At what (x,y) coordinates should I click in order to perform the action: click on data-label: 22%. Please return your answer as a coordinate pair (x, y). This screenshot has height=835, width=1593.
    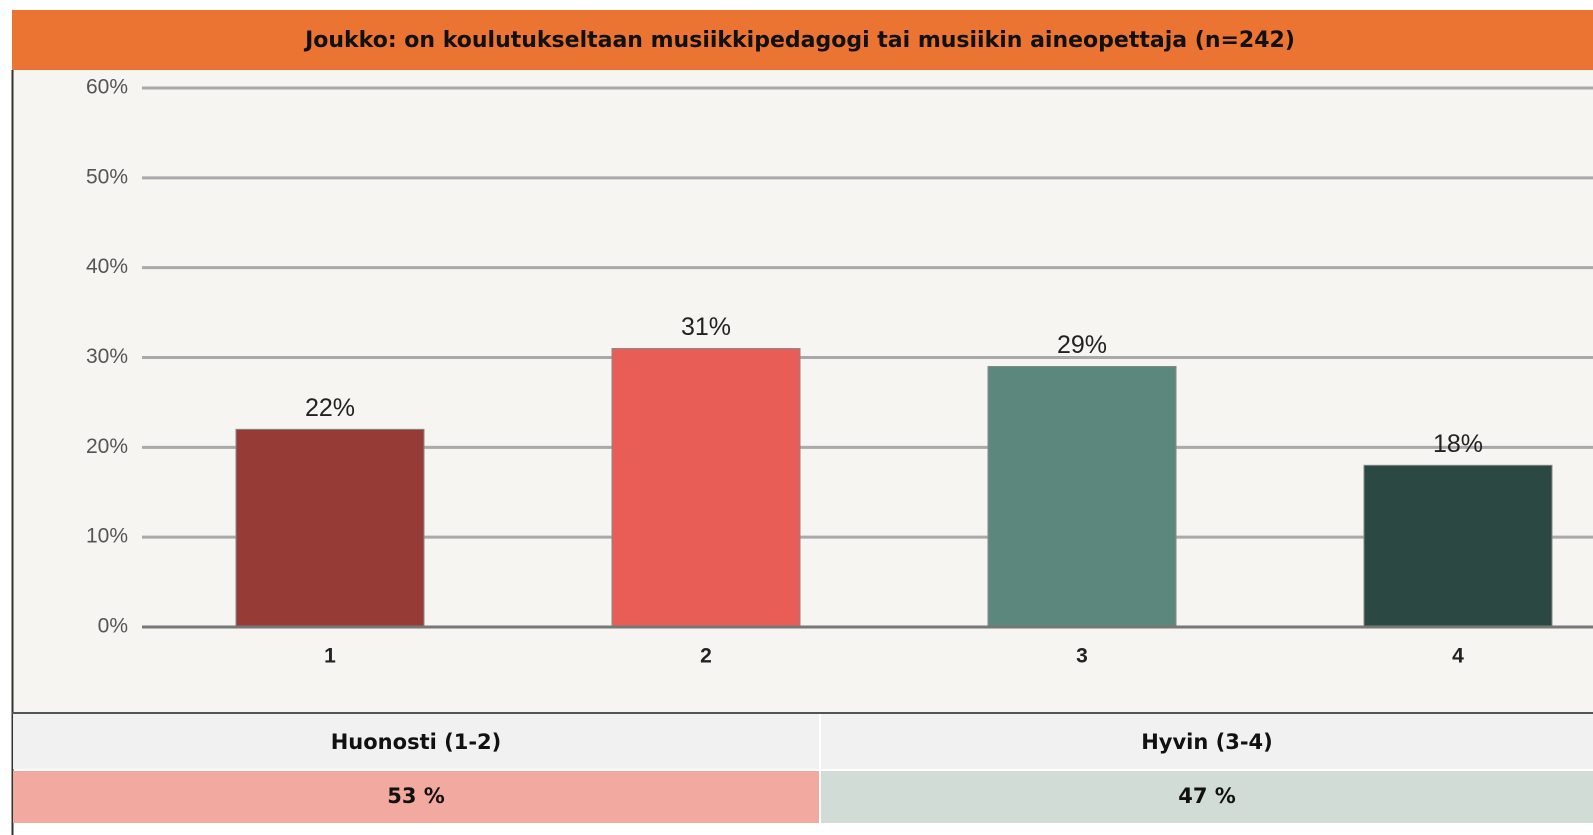
    Looking at the image, I should click on (330, 408).